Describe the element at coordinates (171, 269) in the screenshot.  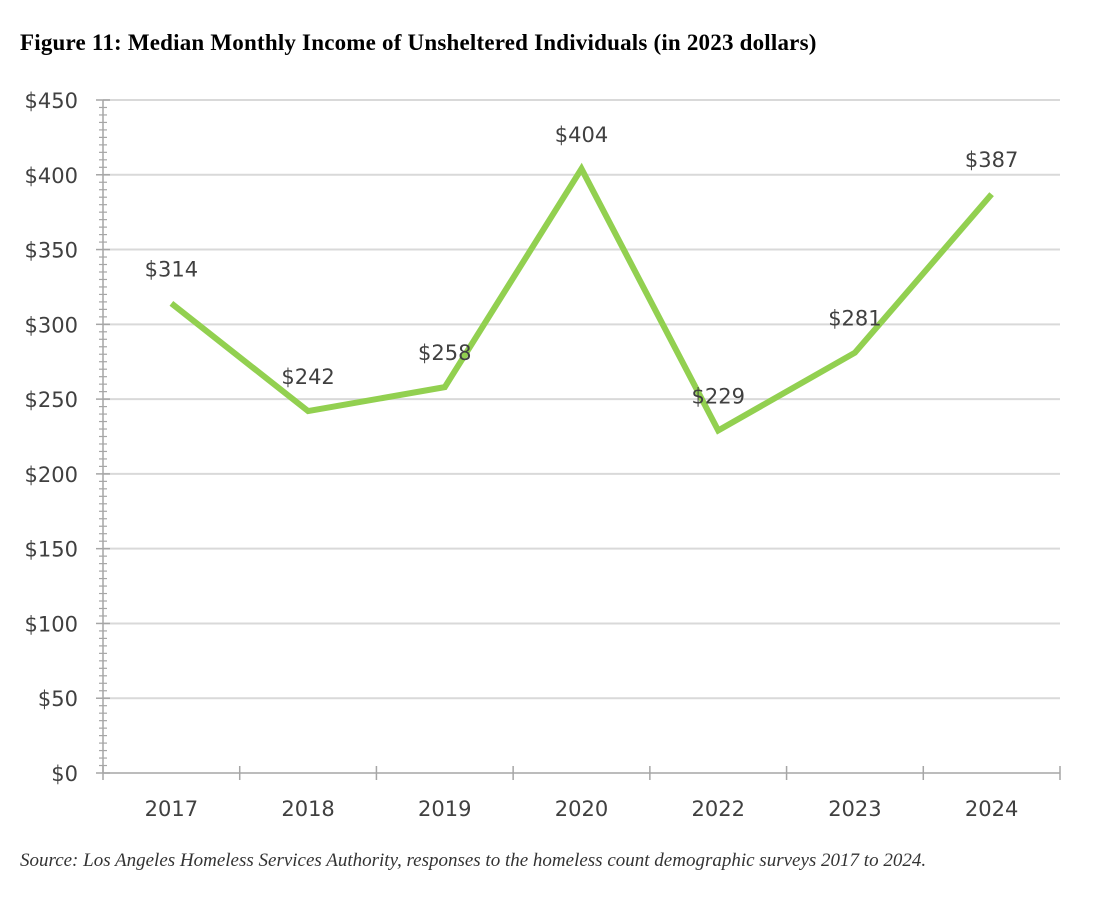
I see `data-label: $314` at that location.